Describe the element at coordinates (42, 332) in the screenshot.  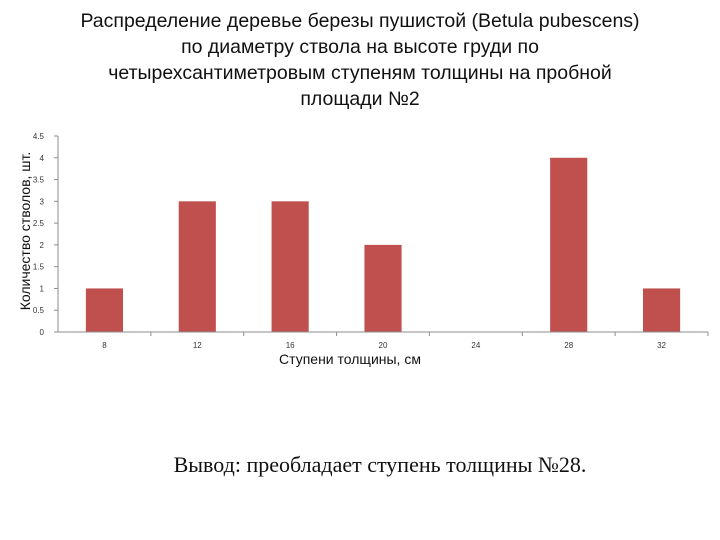
I see `y-tick-label: 0` at that location.